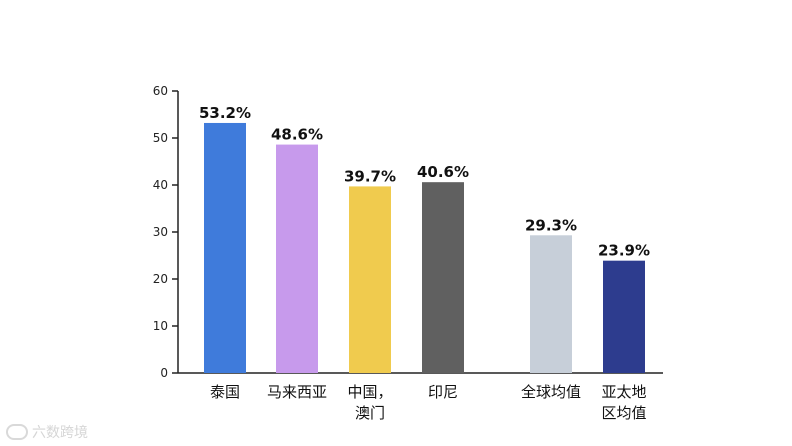  I want to click on category-label: 印尼, so click(443, 392).